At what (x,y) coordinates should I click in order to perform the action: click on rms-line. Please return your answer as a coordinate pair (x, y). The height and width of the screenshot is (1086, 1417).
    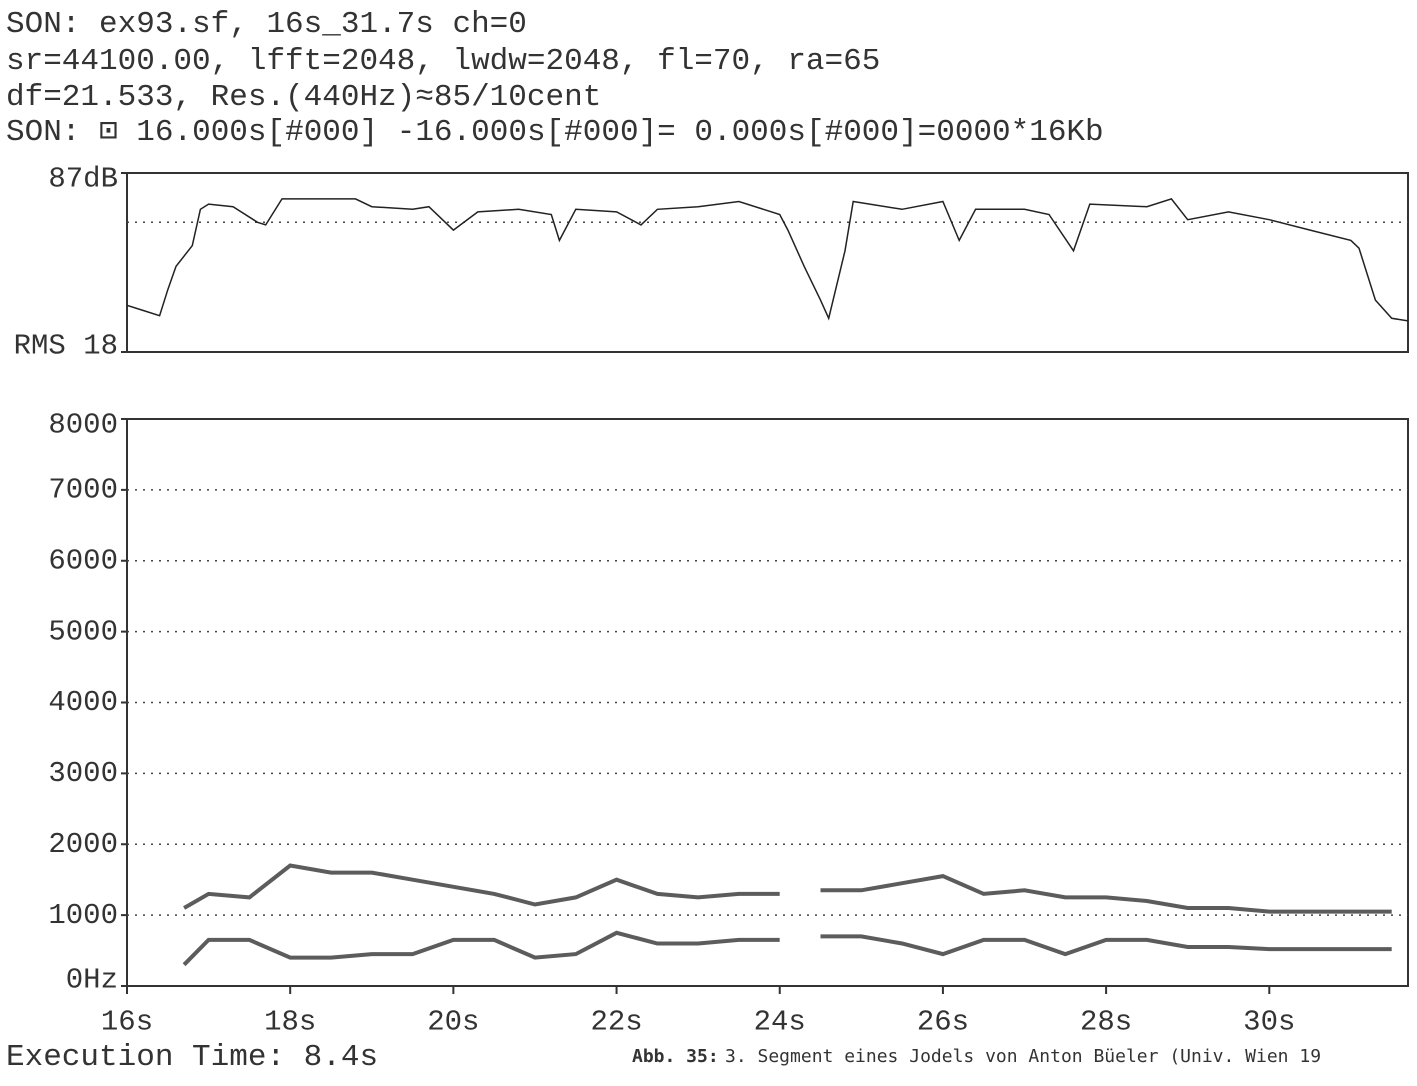
    Looking at the image, I should click on (767, 260).